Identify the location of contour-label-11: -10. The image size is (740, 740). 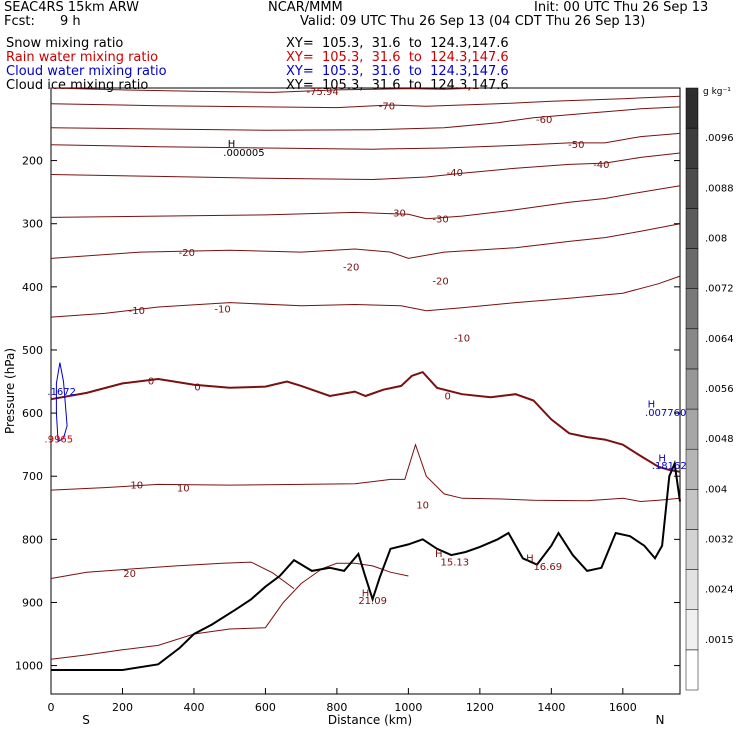
(137, 311).